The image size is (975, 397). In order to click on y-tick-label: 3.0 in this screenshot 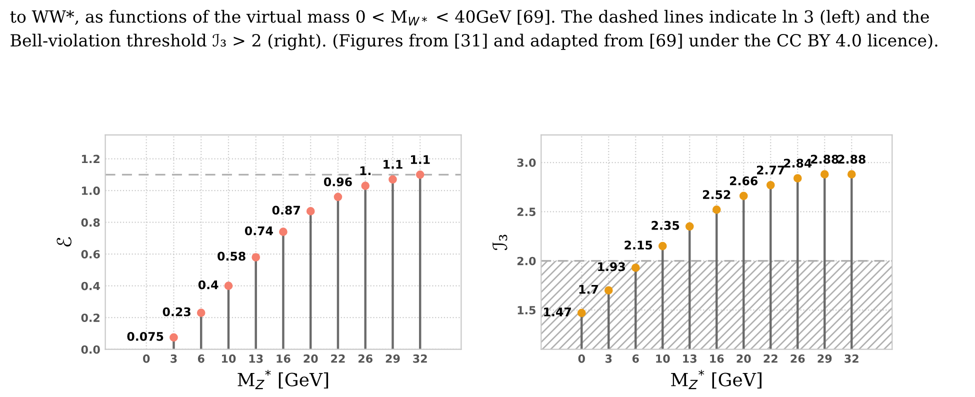, I will do `click(526, 162)`.